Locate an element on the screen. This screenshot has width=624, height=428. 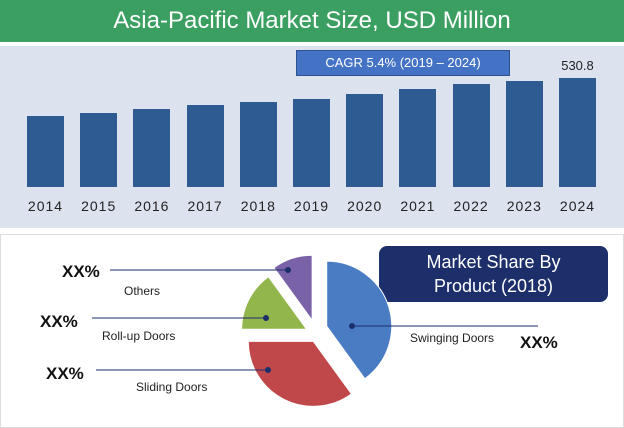
x-tick-2014: 2014 is located at coordinates (45, 206).